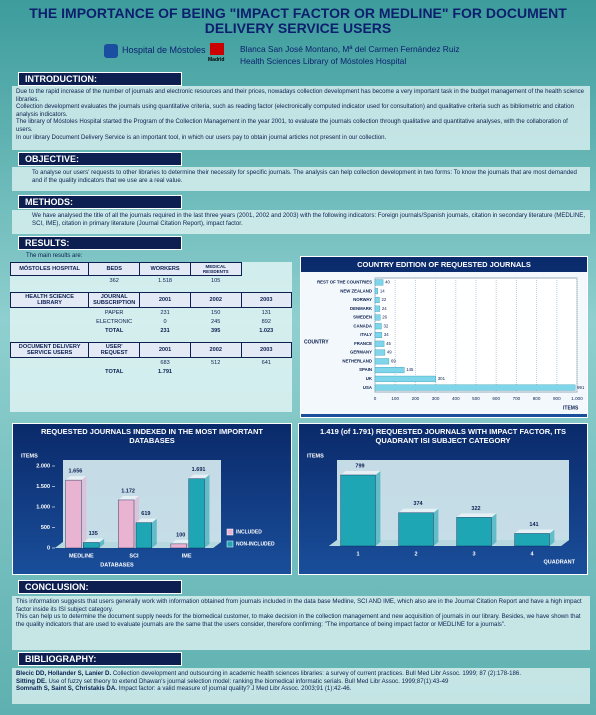 Image resolution: width=596 pixels, height=715 pixels. Describe the element at coordinates (66, 689) in the screenshot. I see `ref-authors: Somnath S, Saint S, Christakis DA.` at that location.